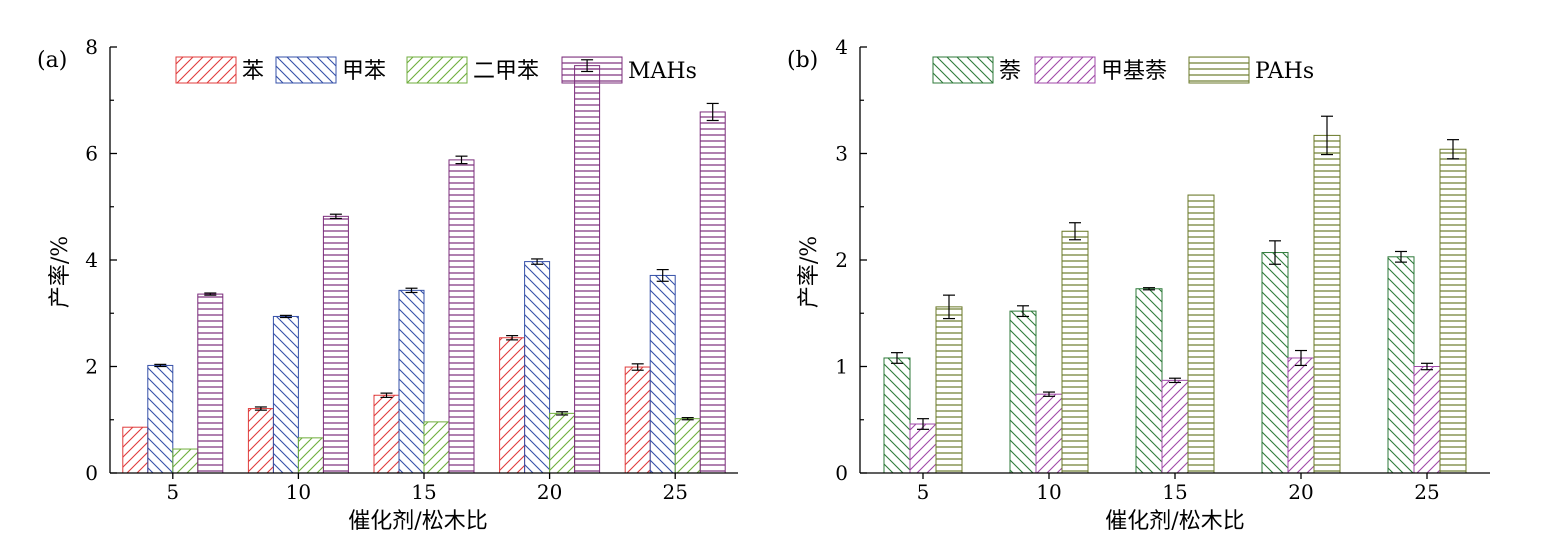 This screenshot has width=1559, height=544. What do you see at coordinates (1426, 492) in the screenshot?
I see `x-tick-label-b-4: 25` at bounding box center [1426, 492].